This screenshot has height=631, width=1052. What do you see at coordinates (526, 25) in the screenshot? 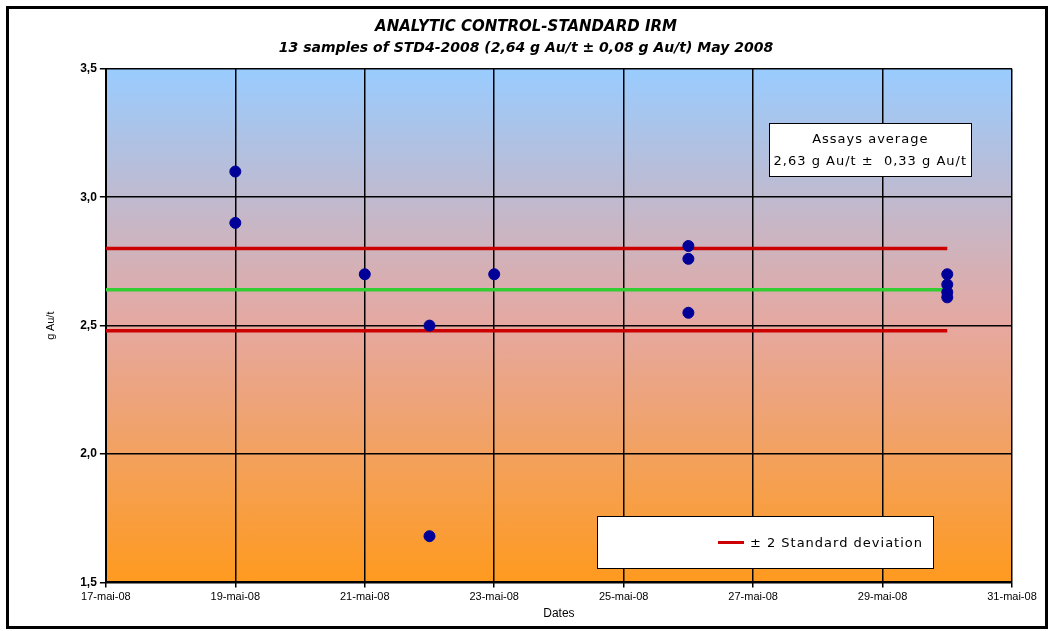
I see `chart-title: ANALYTIC CONTROL-STANDARD IRM` at bounding box center [526, 25].